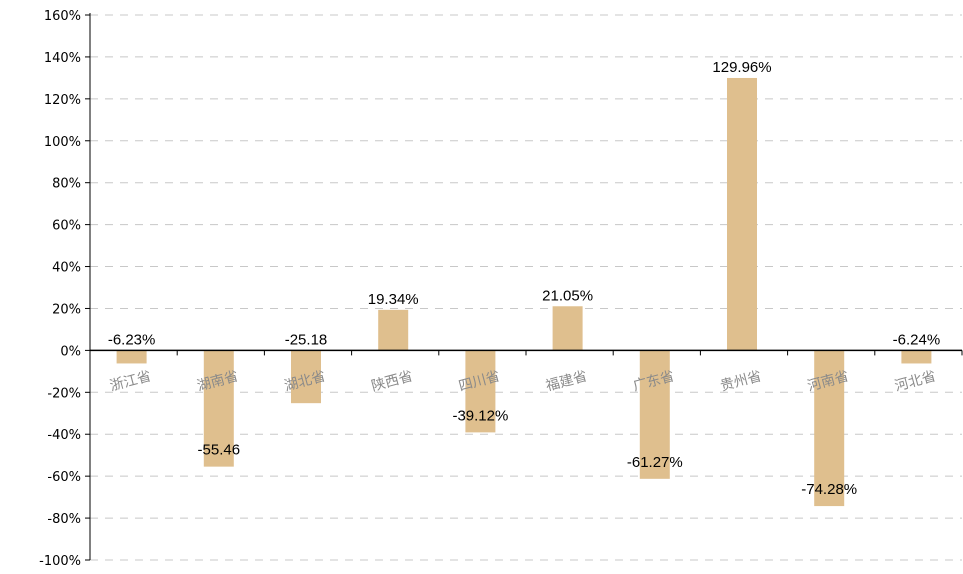 Image resolution: width=963 pixels, height=574 pixels. I want to click on y-tick-label: 100%, so click(62, 142).